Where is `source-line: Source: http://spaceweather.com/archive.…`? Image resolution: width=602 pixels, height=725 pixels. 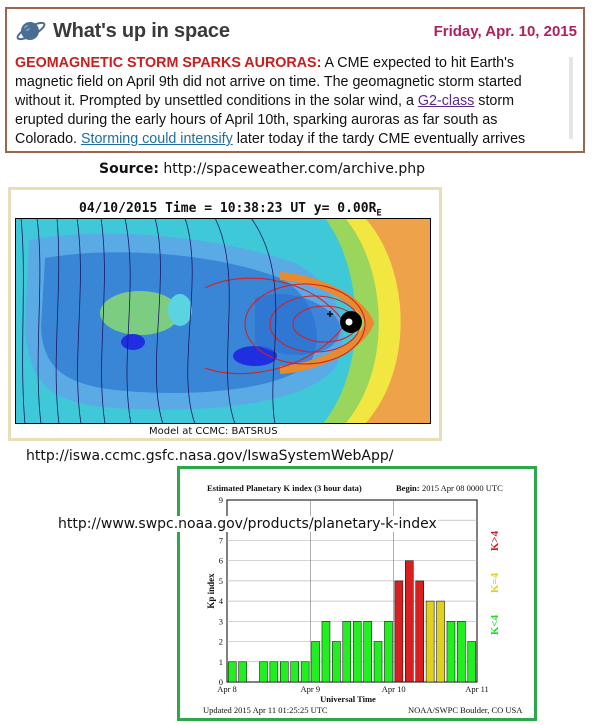 source-line: Source: http://spaceweather.com/archive.… is located at coordinates (262, 169).